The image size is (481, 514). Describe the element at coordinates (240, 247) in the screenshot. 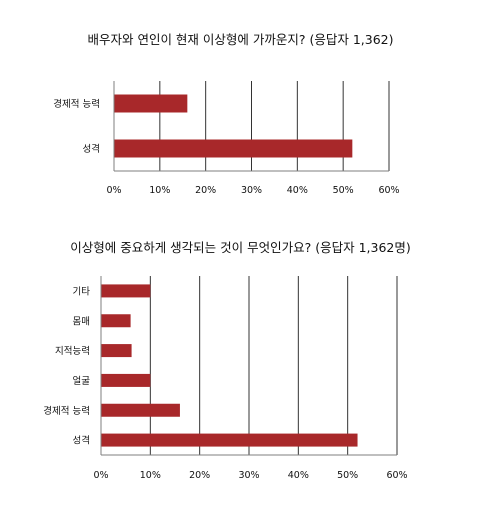

I see `chart2-title: 이상형에 중요하게 생각되는 것이 무엇인가요? (응답자 1,362명)` at that location.